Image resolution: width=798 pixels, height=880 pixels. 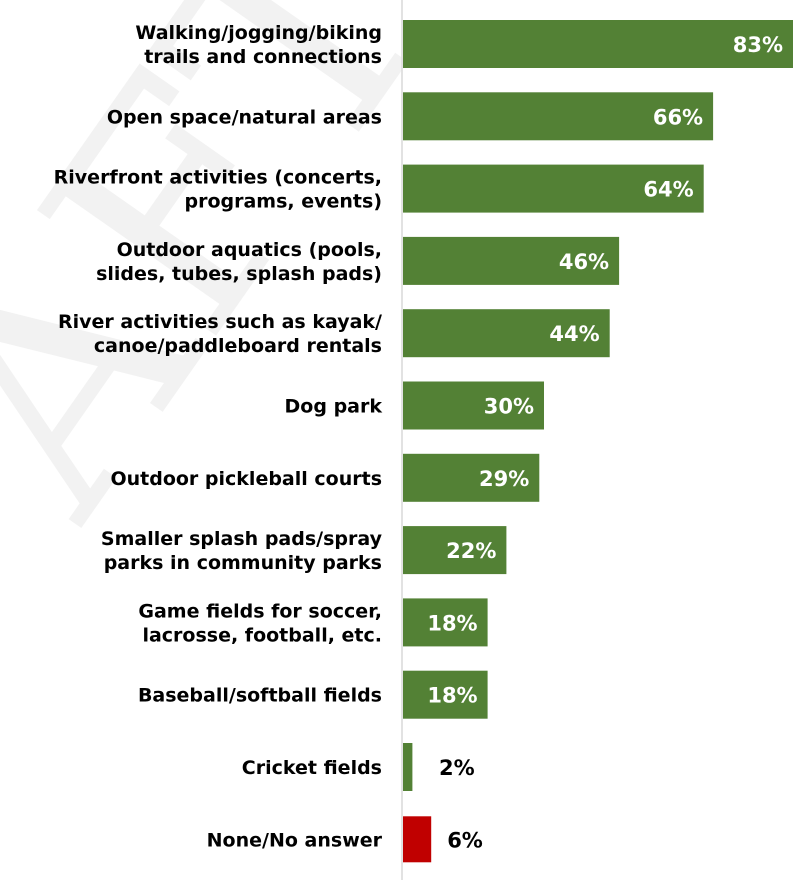 What do you see at coordinates (574, 334) in the screenshot?
I see `data-label: 44%` at bounding box center [574, 334].